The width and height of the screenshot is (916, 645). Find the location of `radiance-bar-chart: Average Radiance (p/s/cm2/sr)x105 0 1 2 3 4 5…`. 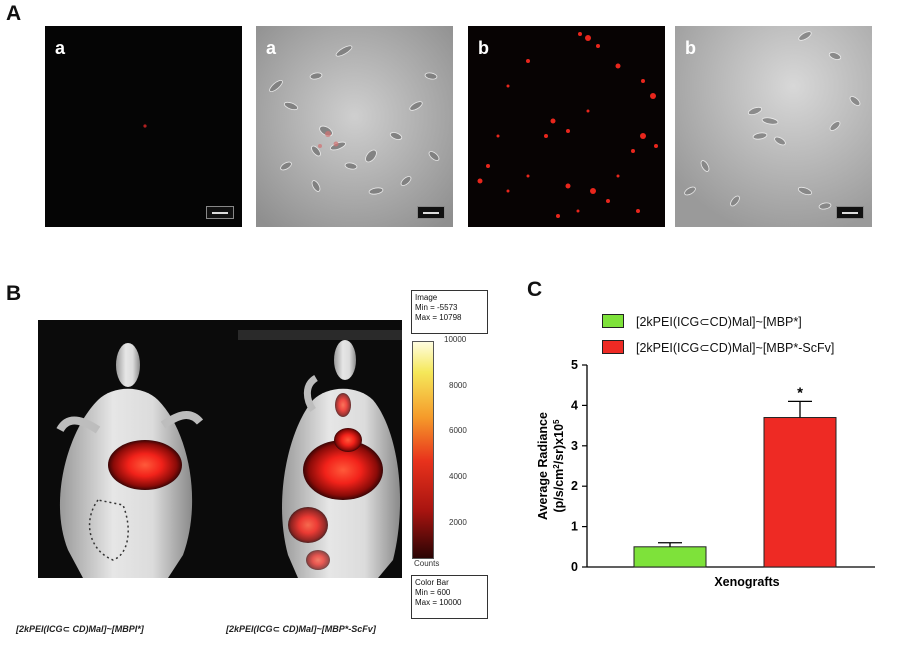

radiance-bar-chart: Average Radiance (p/s/cm2/sr)x105 0 1 2 3 4 5… is located at coordinates (705, 473).